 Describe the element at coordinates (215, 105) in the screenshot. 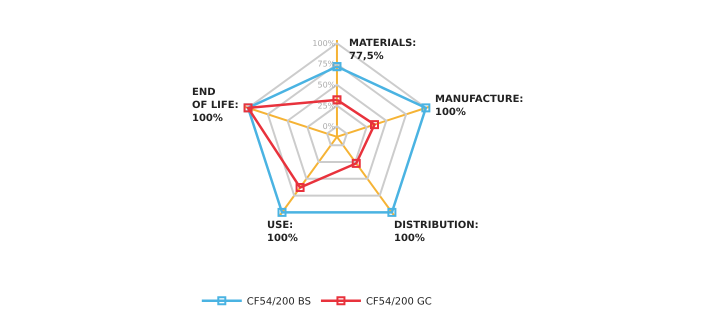

I see `spoke-label: END OF LIFE: 100%` at that location.